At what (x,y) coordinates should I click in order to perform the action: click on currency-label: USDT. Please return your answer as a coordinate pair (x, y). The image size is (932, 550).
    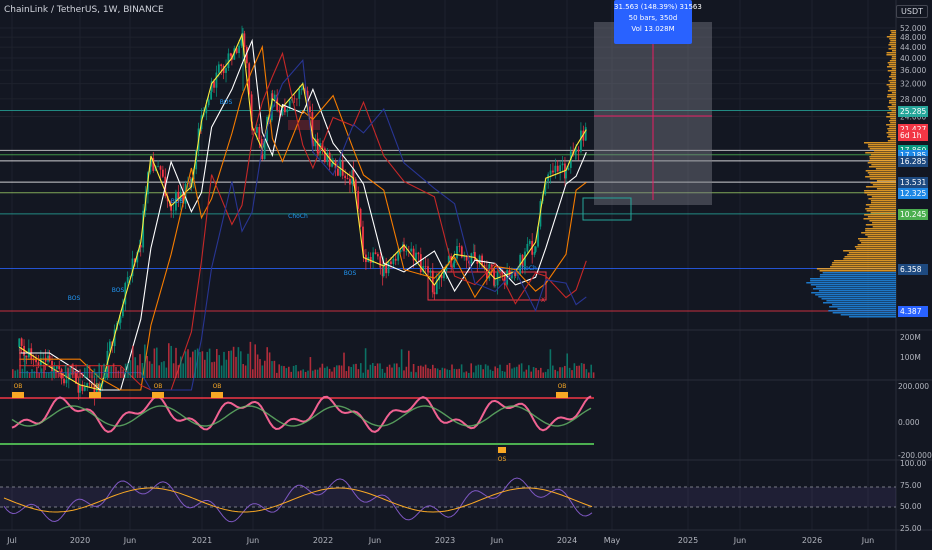
    Looking at the image, I should click on (912, 11).